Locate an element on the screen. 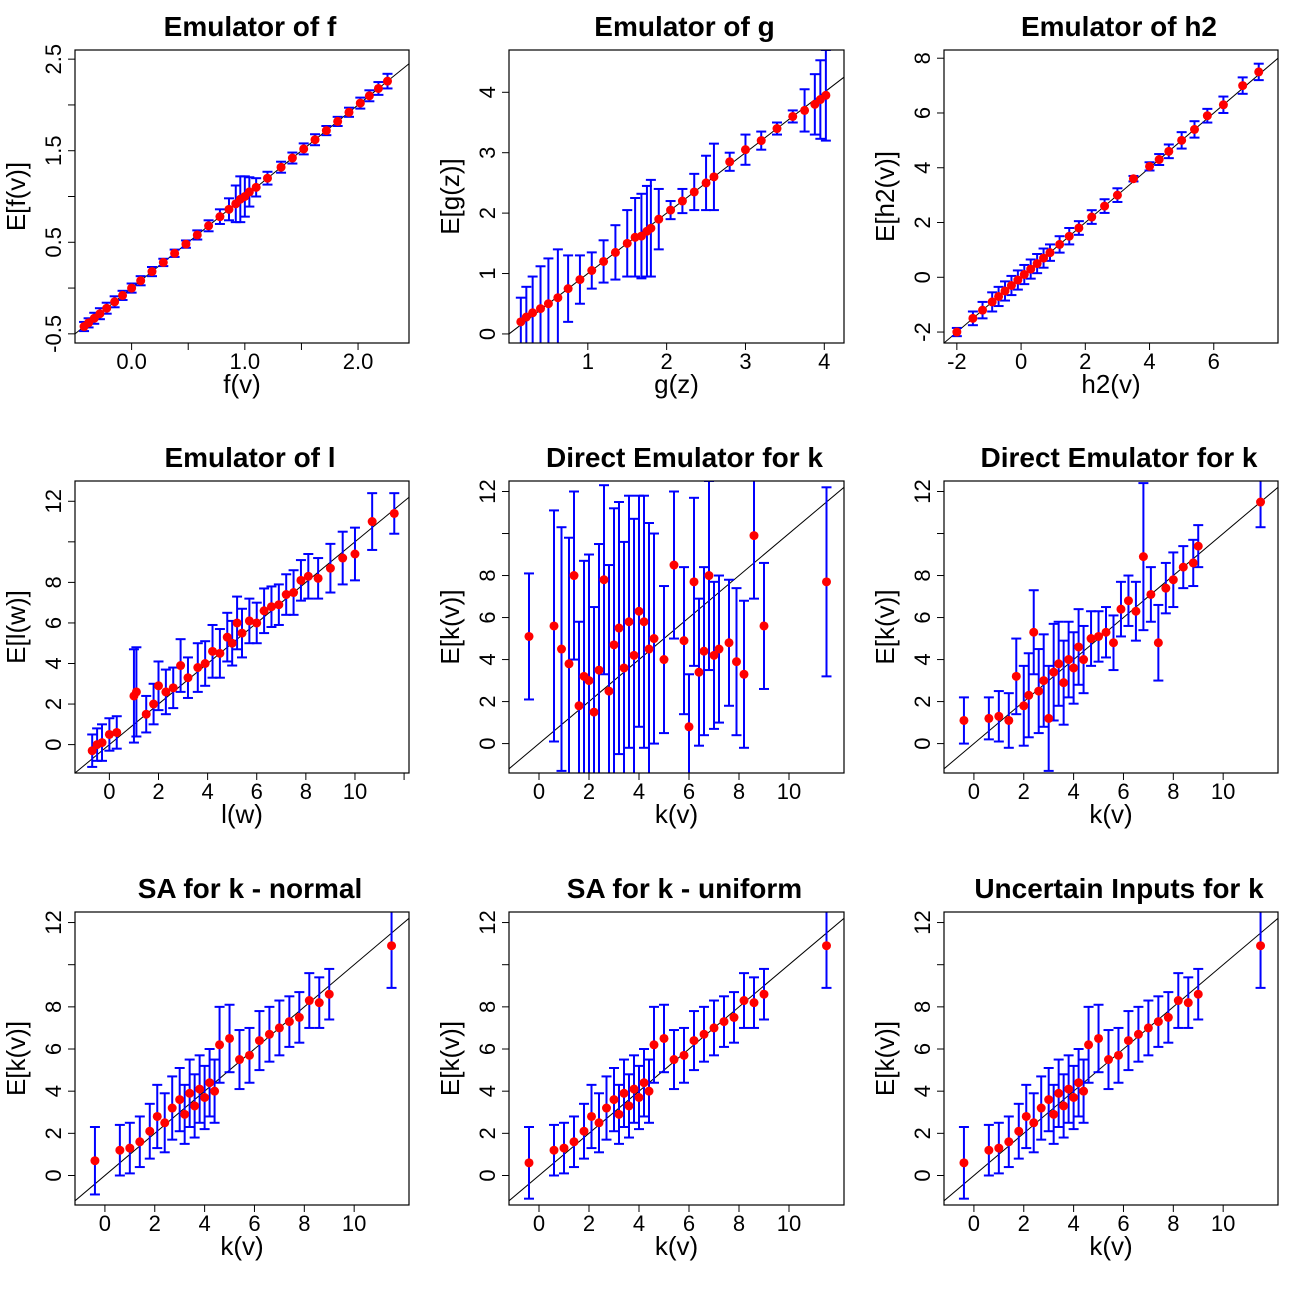 The image size is (1304, 1300). reference-line is located at coordinates (1111, 628).